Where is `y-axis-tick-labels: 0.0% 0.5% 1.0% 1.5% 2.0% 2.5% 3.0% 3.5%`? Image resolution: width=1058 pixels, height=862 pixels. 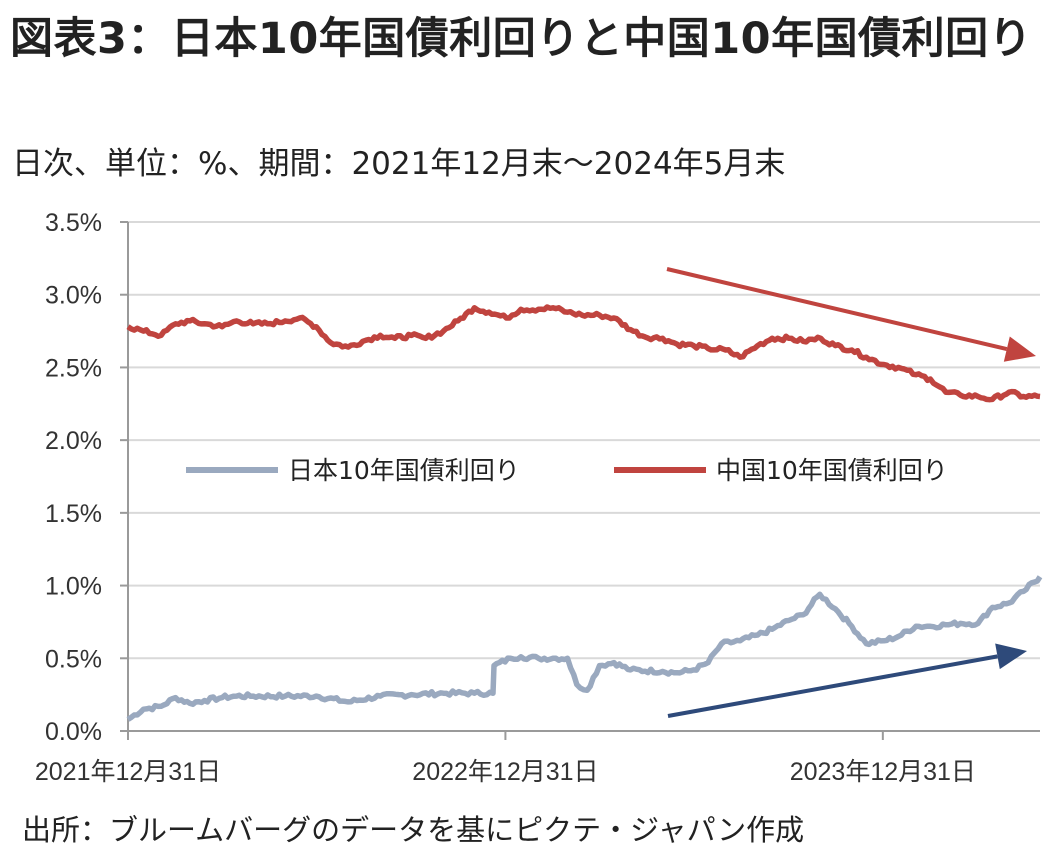 y-axis-tick-labels: 0.0% 0.5% 1.0% 1.5% 2.0% 2.5% 3.0% 3.5% is located at coordinates (73, 477).